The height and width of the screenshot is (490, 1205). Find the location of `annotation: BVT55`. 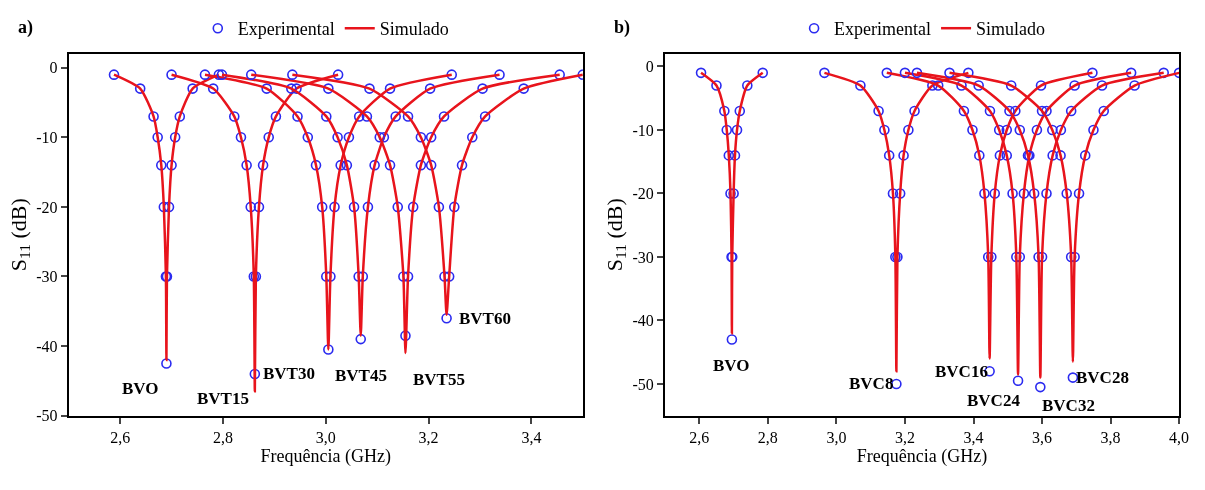

annotation: BVT55 is located at coordinates (439, 379).